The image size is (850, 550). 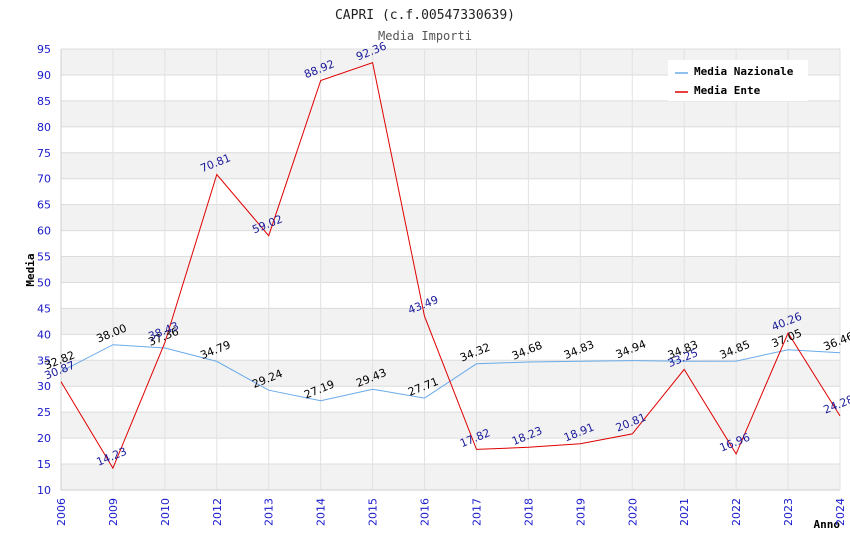 I want to click on y-tick-label: 95, so click(x=44, y=49).